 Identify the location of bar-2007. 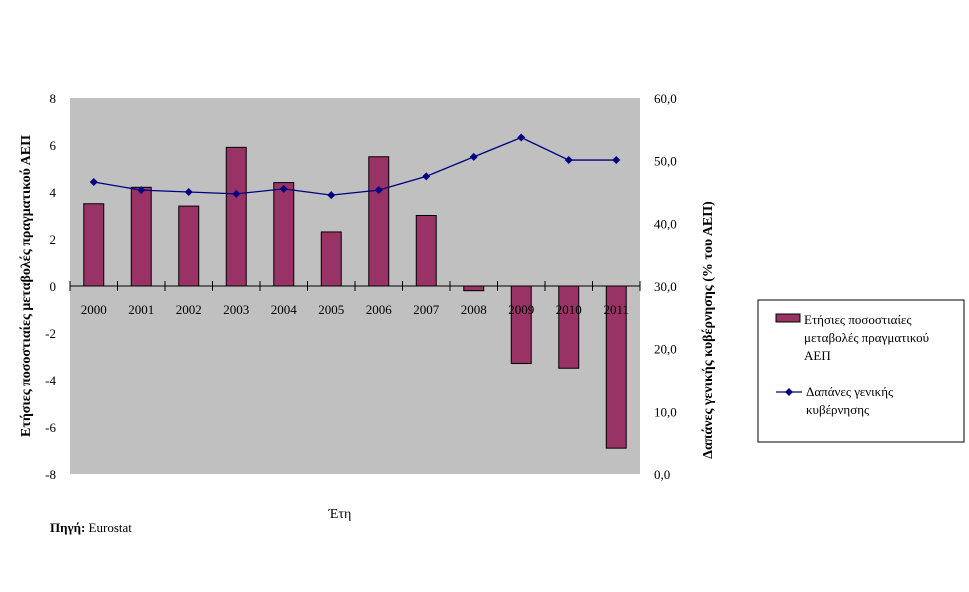
(426, 251).